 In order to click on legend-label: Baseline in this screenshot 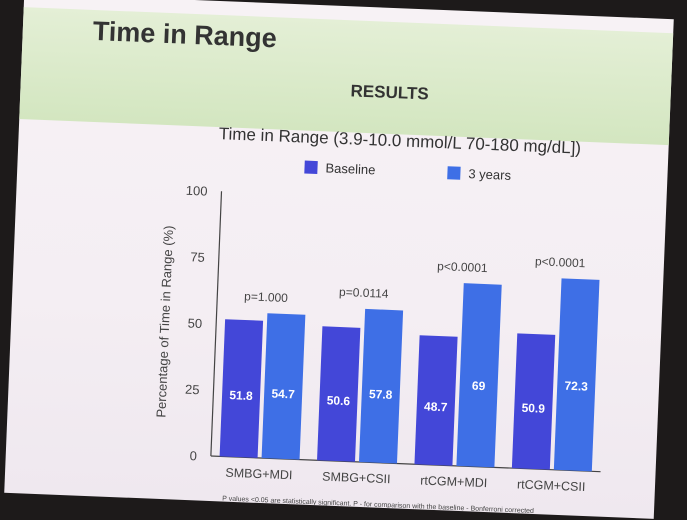, I will do `click(350, 168)`.